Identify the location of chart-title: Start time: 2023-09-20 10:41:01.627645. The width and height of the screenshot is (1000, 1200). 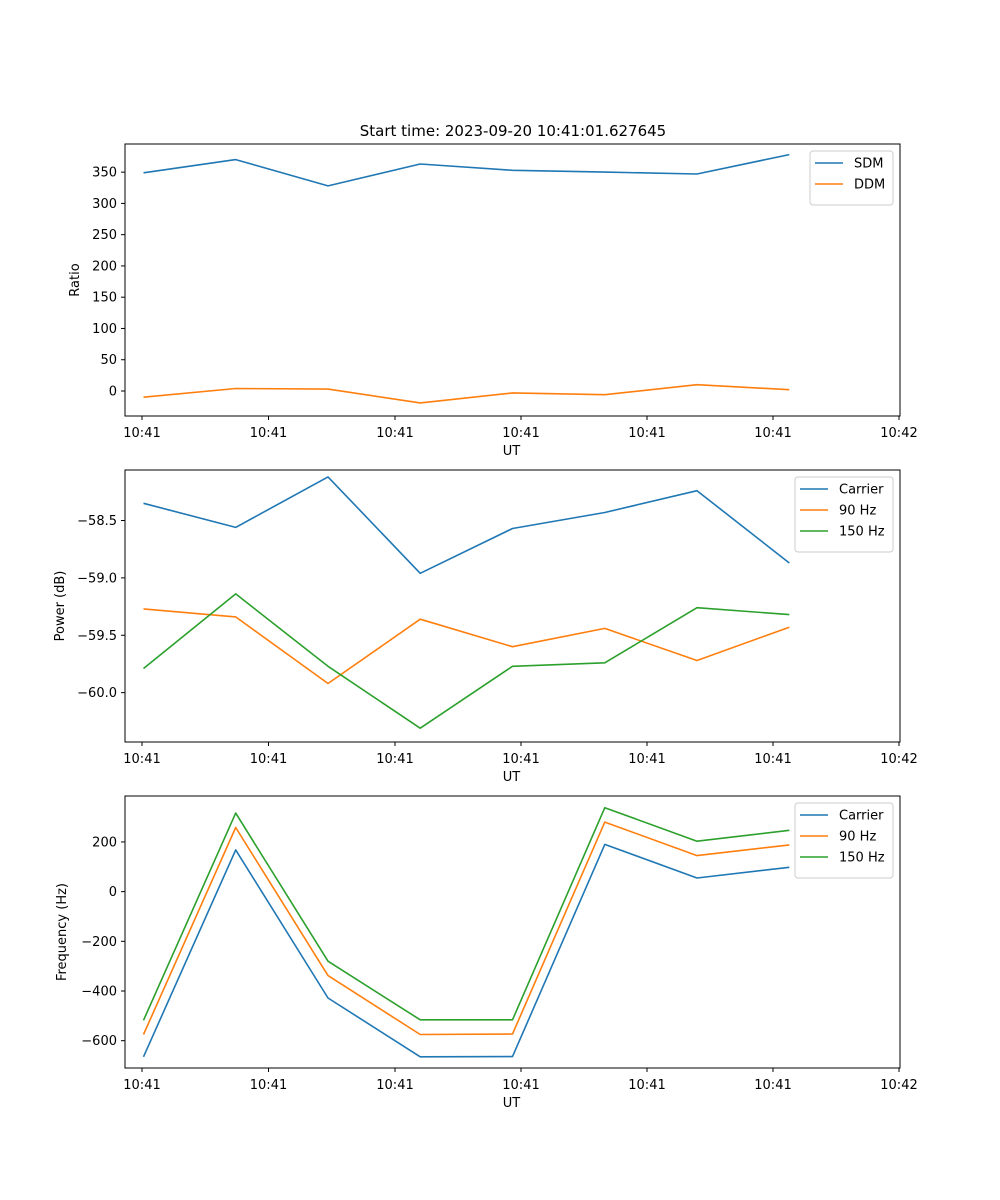
(513, 131).